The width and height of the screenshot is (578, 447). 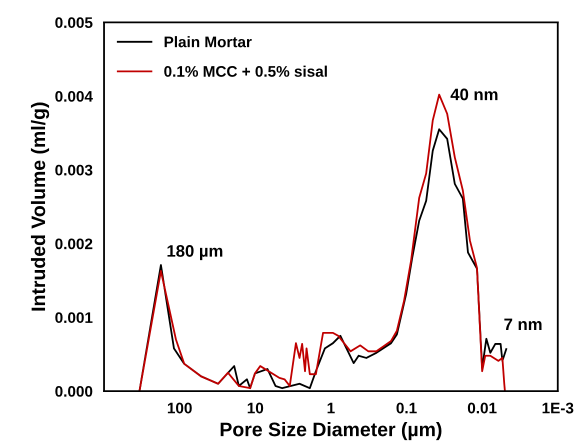 What do you see at coordinates (73, 391) in the screenshot?
I see `y-tick-label: 0.000` at bounding box center [73, 391].